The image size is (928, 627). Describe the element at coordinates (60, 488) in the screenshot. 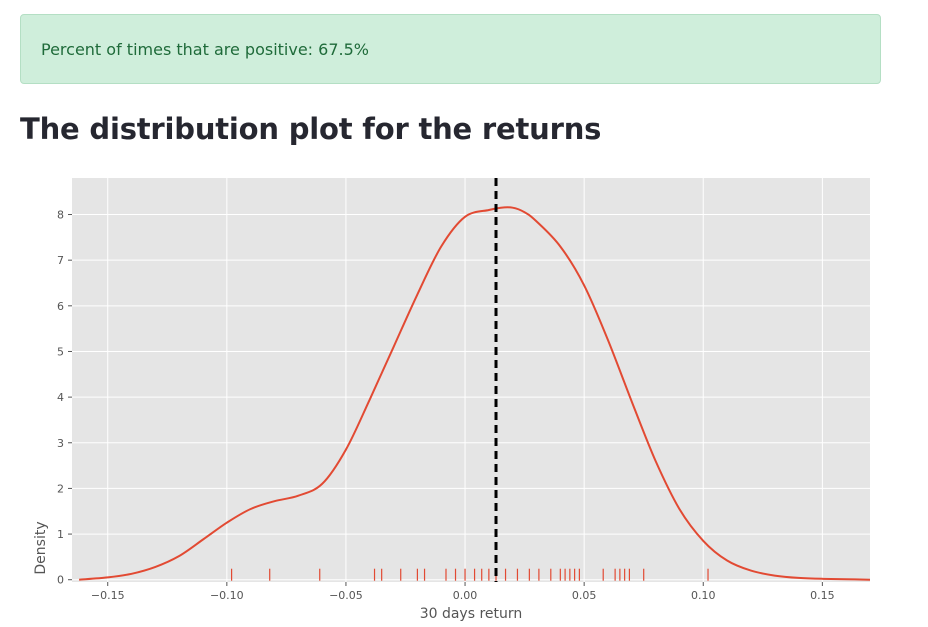

I see `y-tick-label: 2` at that location.